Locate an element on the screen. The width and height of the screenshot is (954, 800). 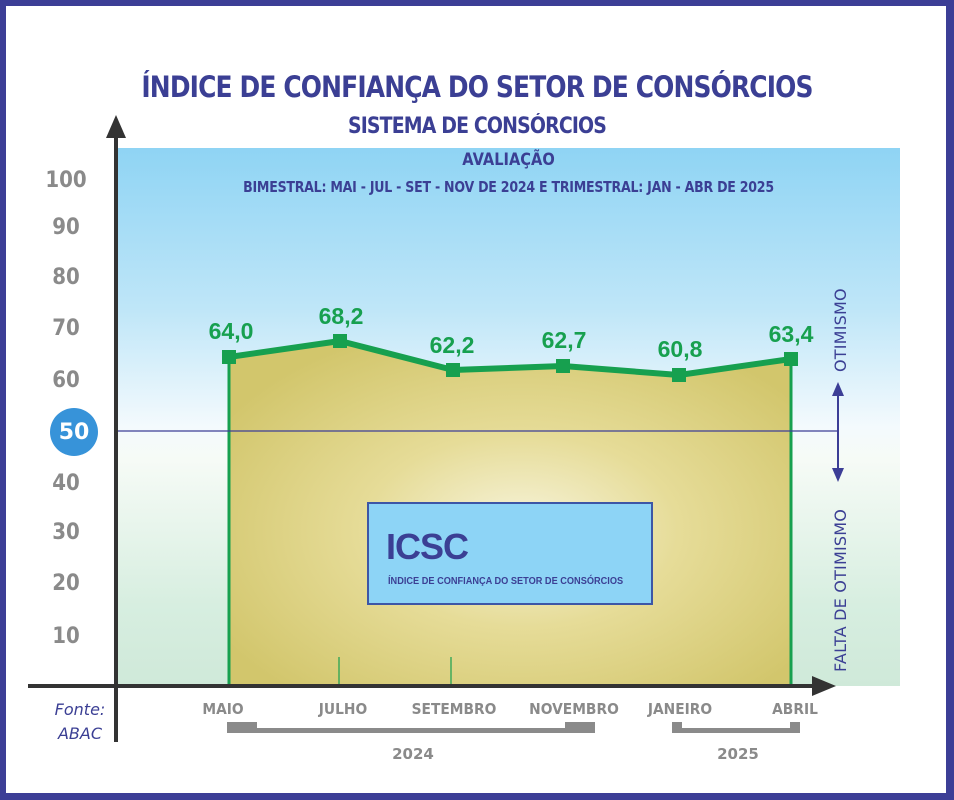
x-label-novembro: NOVEMBRO is located at coordinates (574, 709).